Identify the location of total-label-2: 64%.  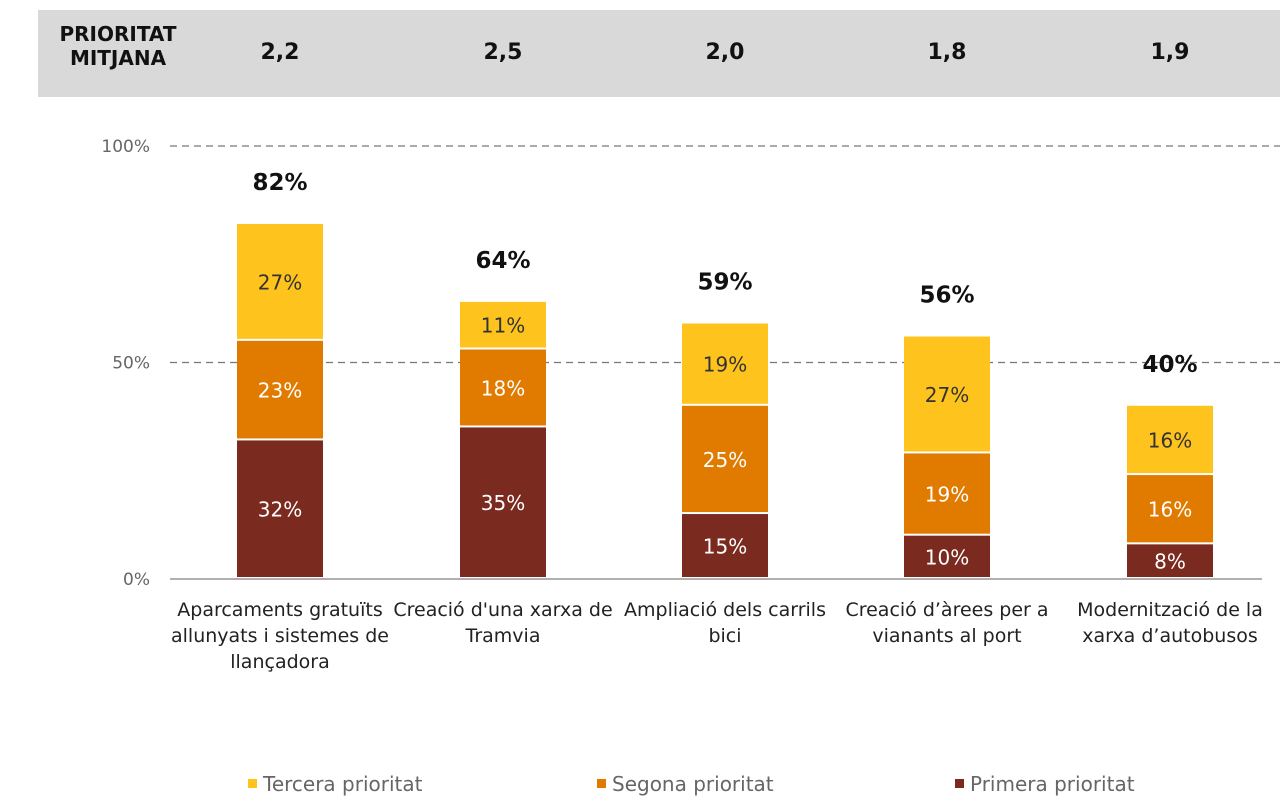
(502, 261).